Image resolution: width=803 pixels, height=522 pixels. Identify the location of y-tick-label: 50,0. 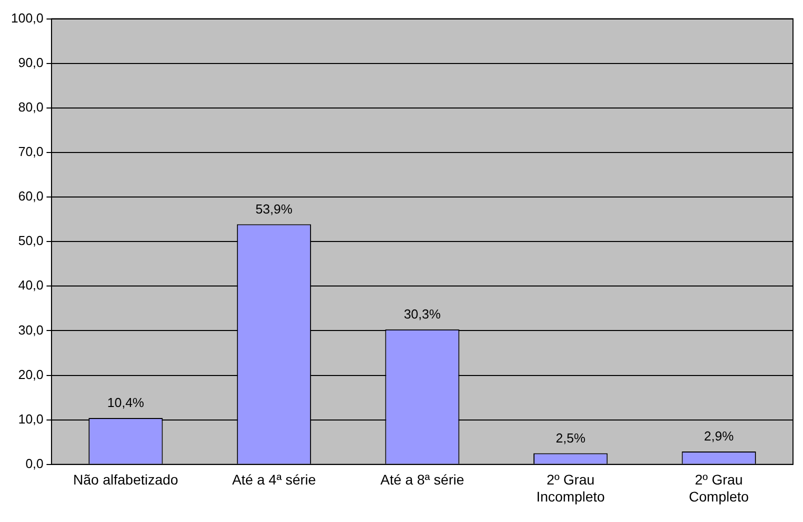
(31, 240).